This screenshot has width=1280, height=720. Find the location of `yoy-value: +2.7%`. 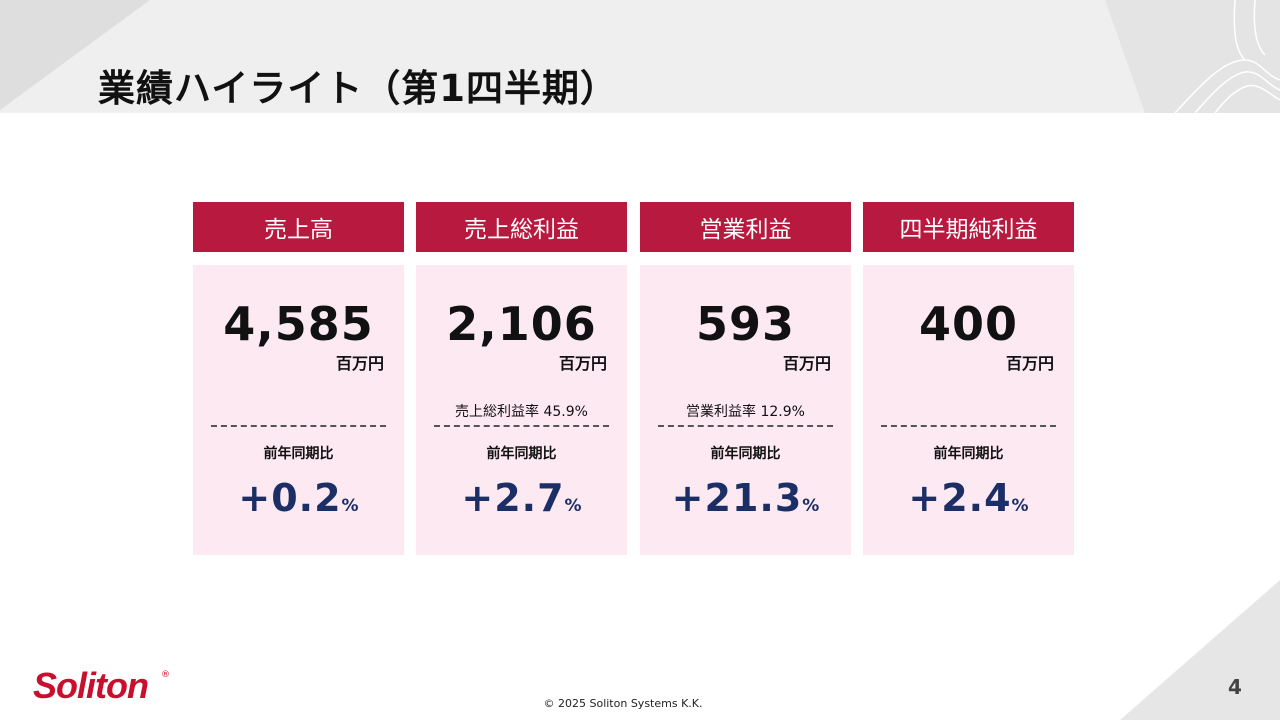

yoy-value: +2.7% is located at coordinates (521, 498).